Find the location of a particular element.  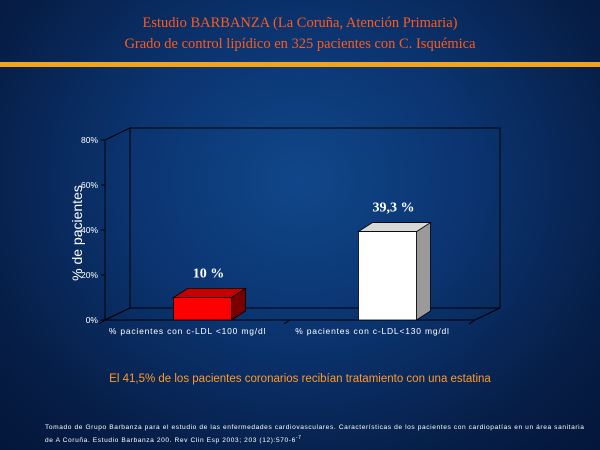

bars is located at coordinates (302, 271).